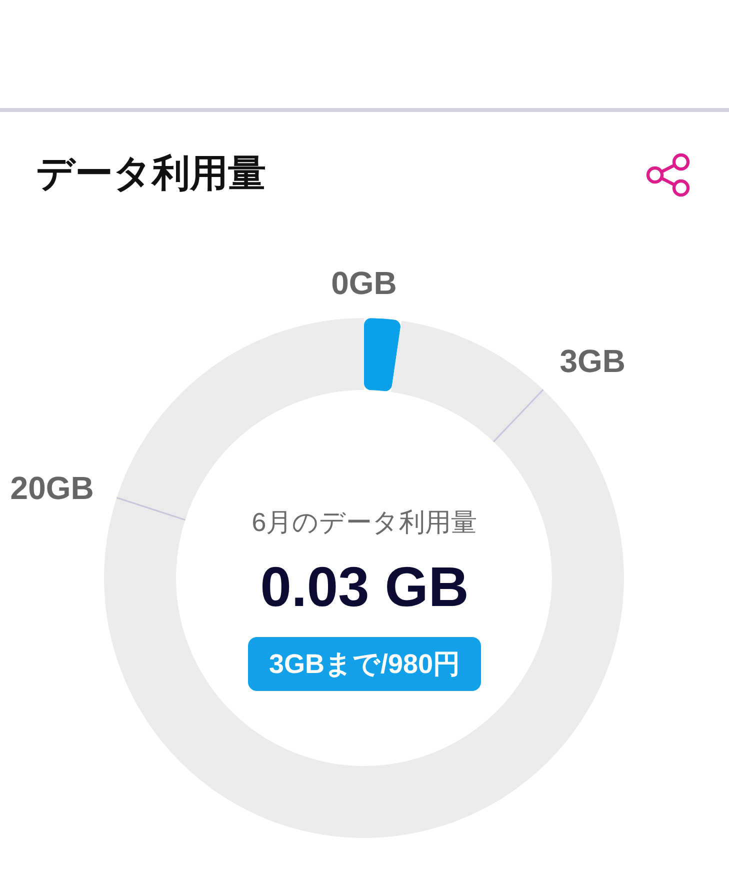 Image resolution: width=729 pixels, height=891 pixels. Describe the element at coordinates (365, 664) in the screenshot. I see `text: 3GBまで/980円` at that location.